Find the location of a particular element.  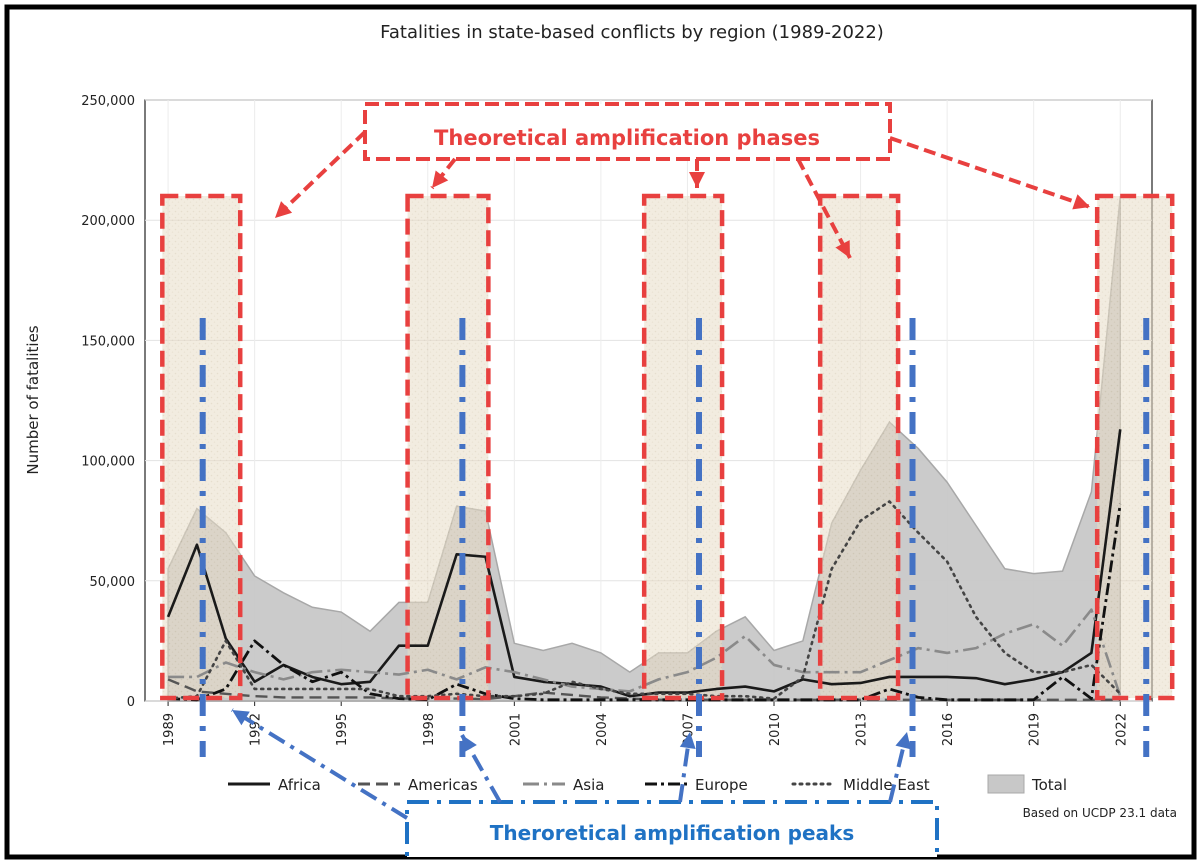

peaks-callout-label: Theroretical amplification peaks is located at coordinates (672, 833).